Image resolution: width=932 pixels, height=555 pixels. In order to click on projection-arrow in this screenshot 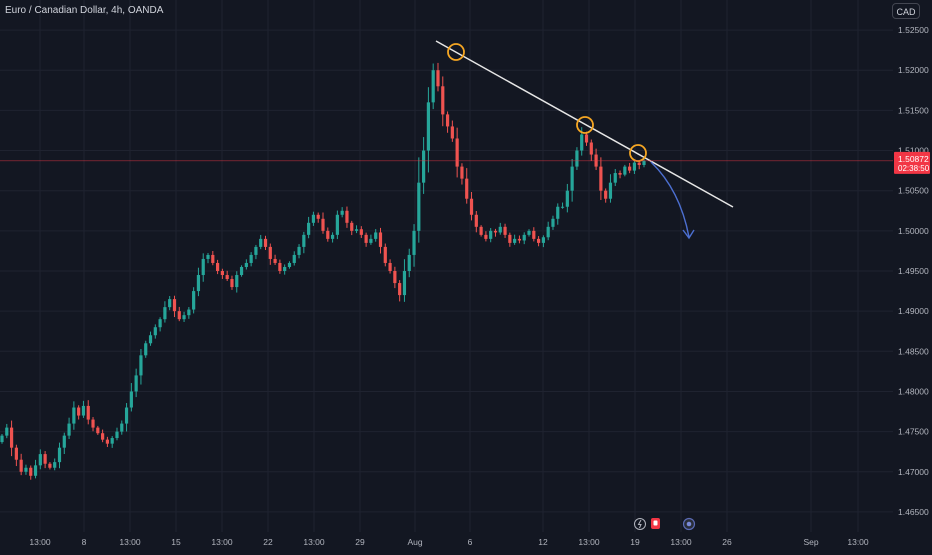, I will do `click(670, 199)`.